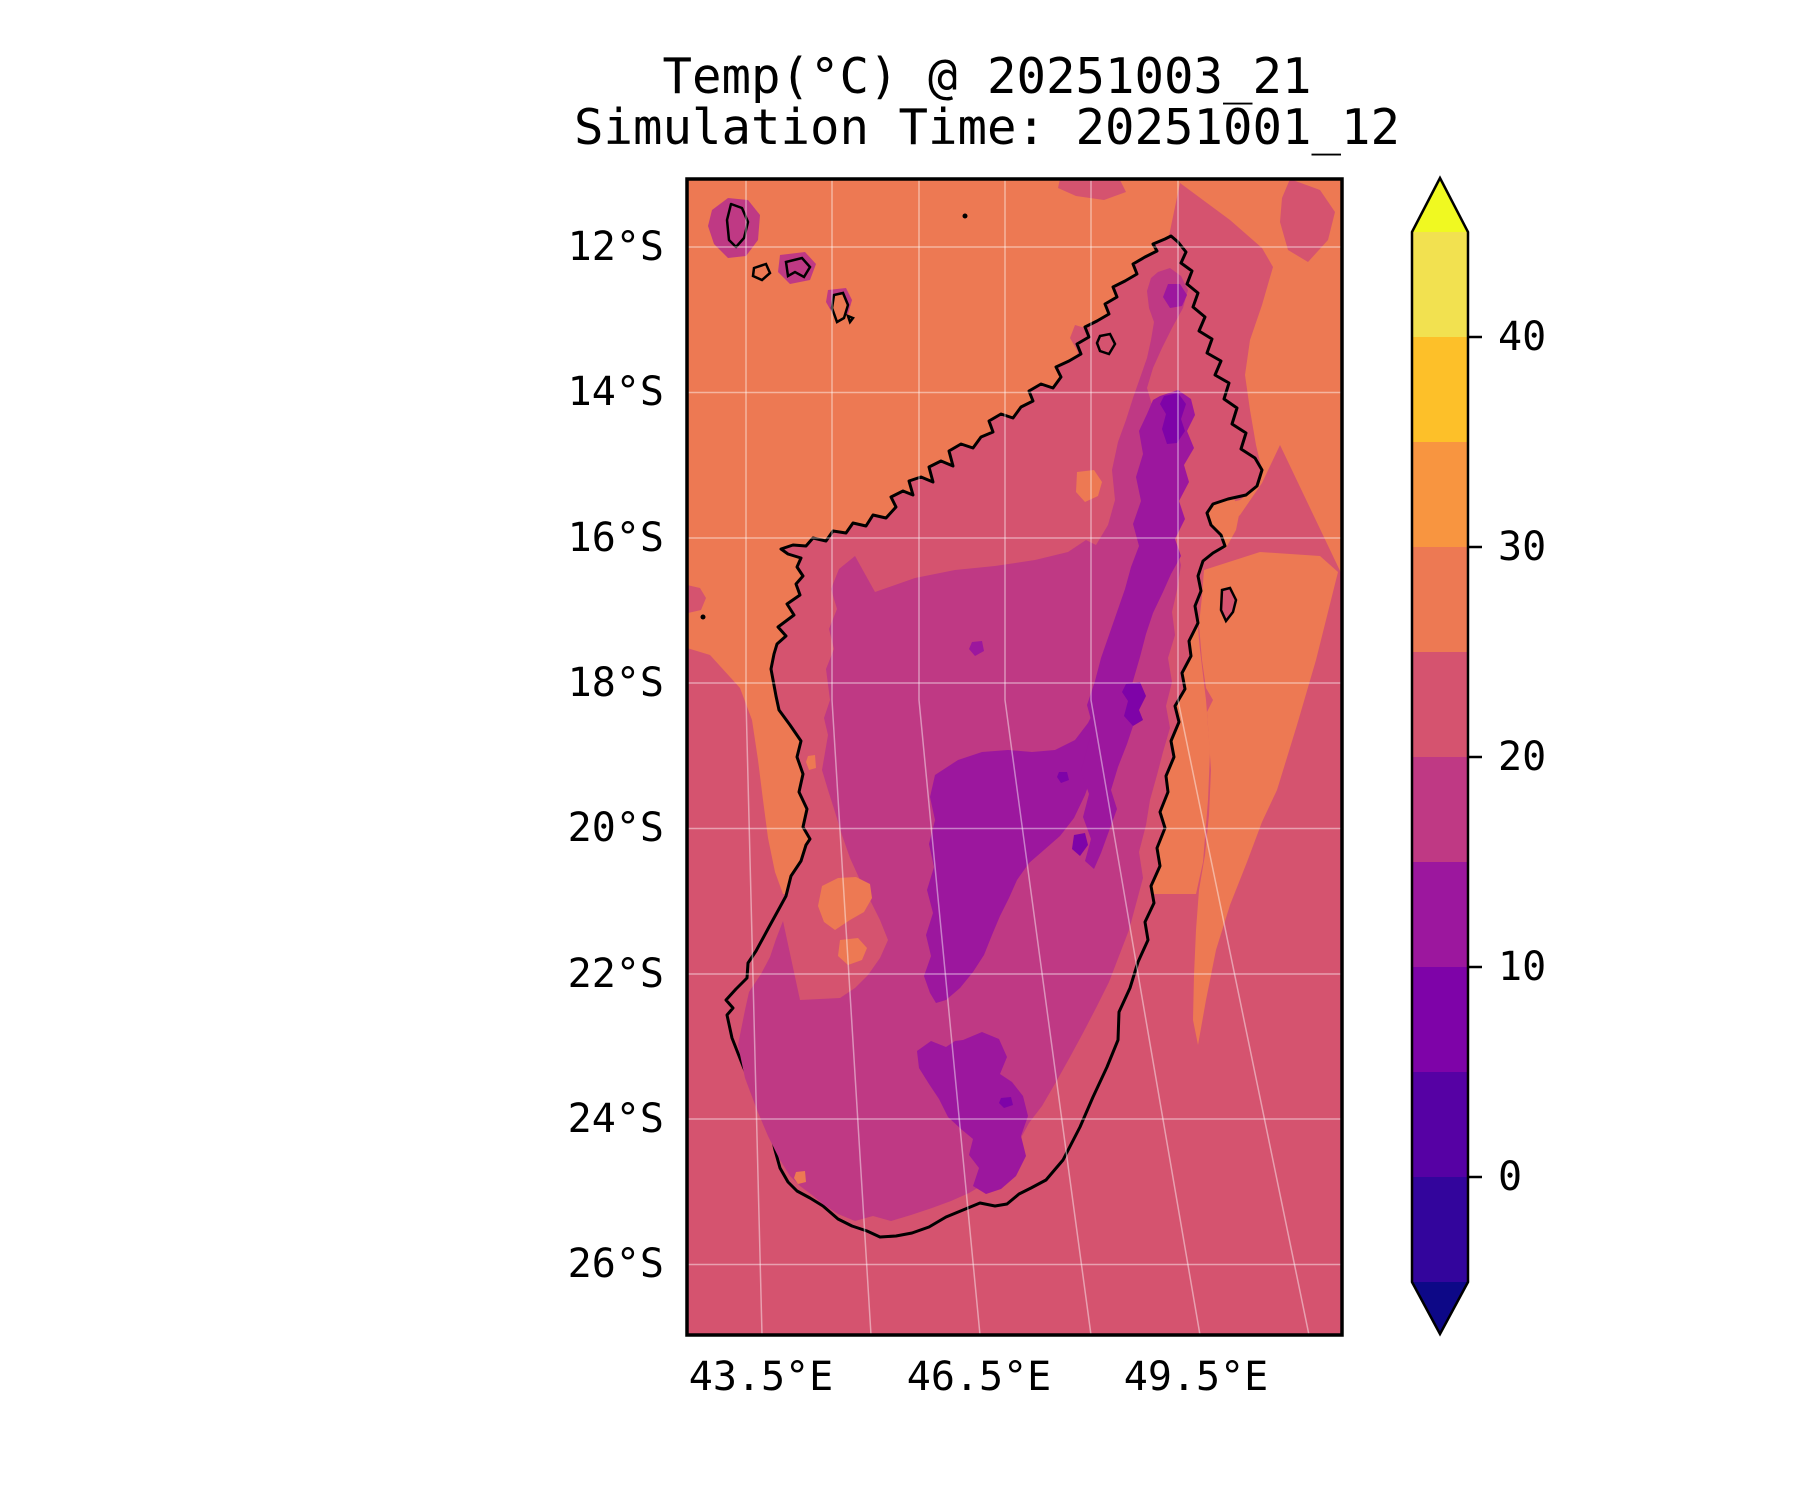 This screenshot has height=1500, width=1800. What do you see at coordinates (761, 272) in the screenshot?
I see `moheli-island` at bounding box center [761, 272].